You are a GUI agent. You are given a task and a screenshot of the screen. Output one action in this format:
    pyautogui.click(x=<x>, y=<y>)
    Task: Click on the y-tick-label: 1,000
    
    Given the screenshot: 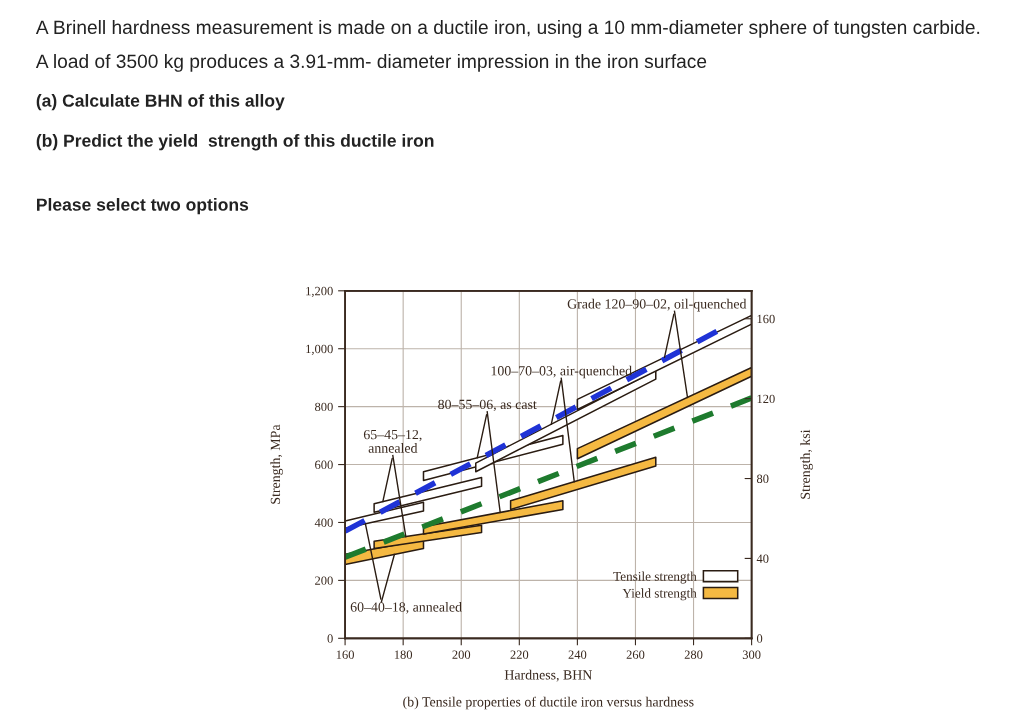 What is the action you would take?
    pyautogui.click(x=319, y=349)
    